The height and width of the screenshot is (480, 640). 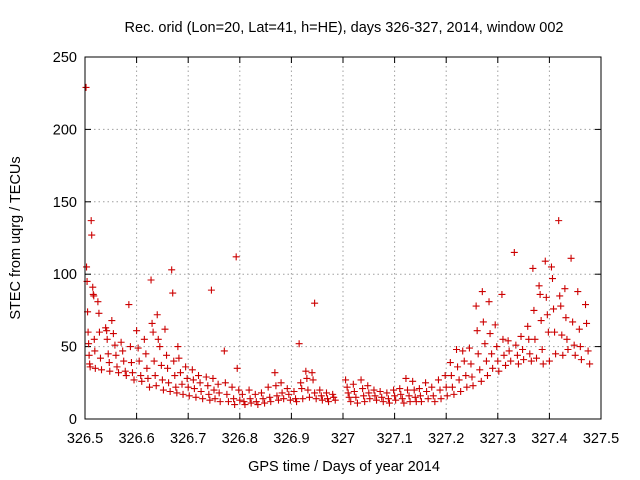 What do you see at coordinates (65, 130) in the screenshot?
I see `y-tick-label: 200` at bounding box center [65, 130].